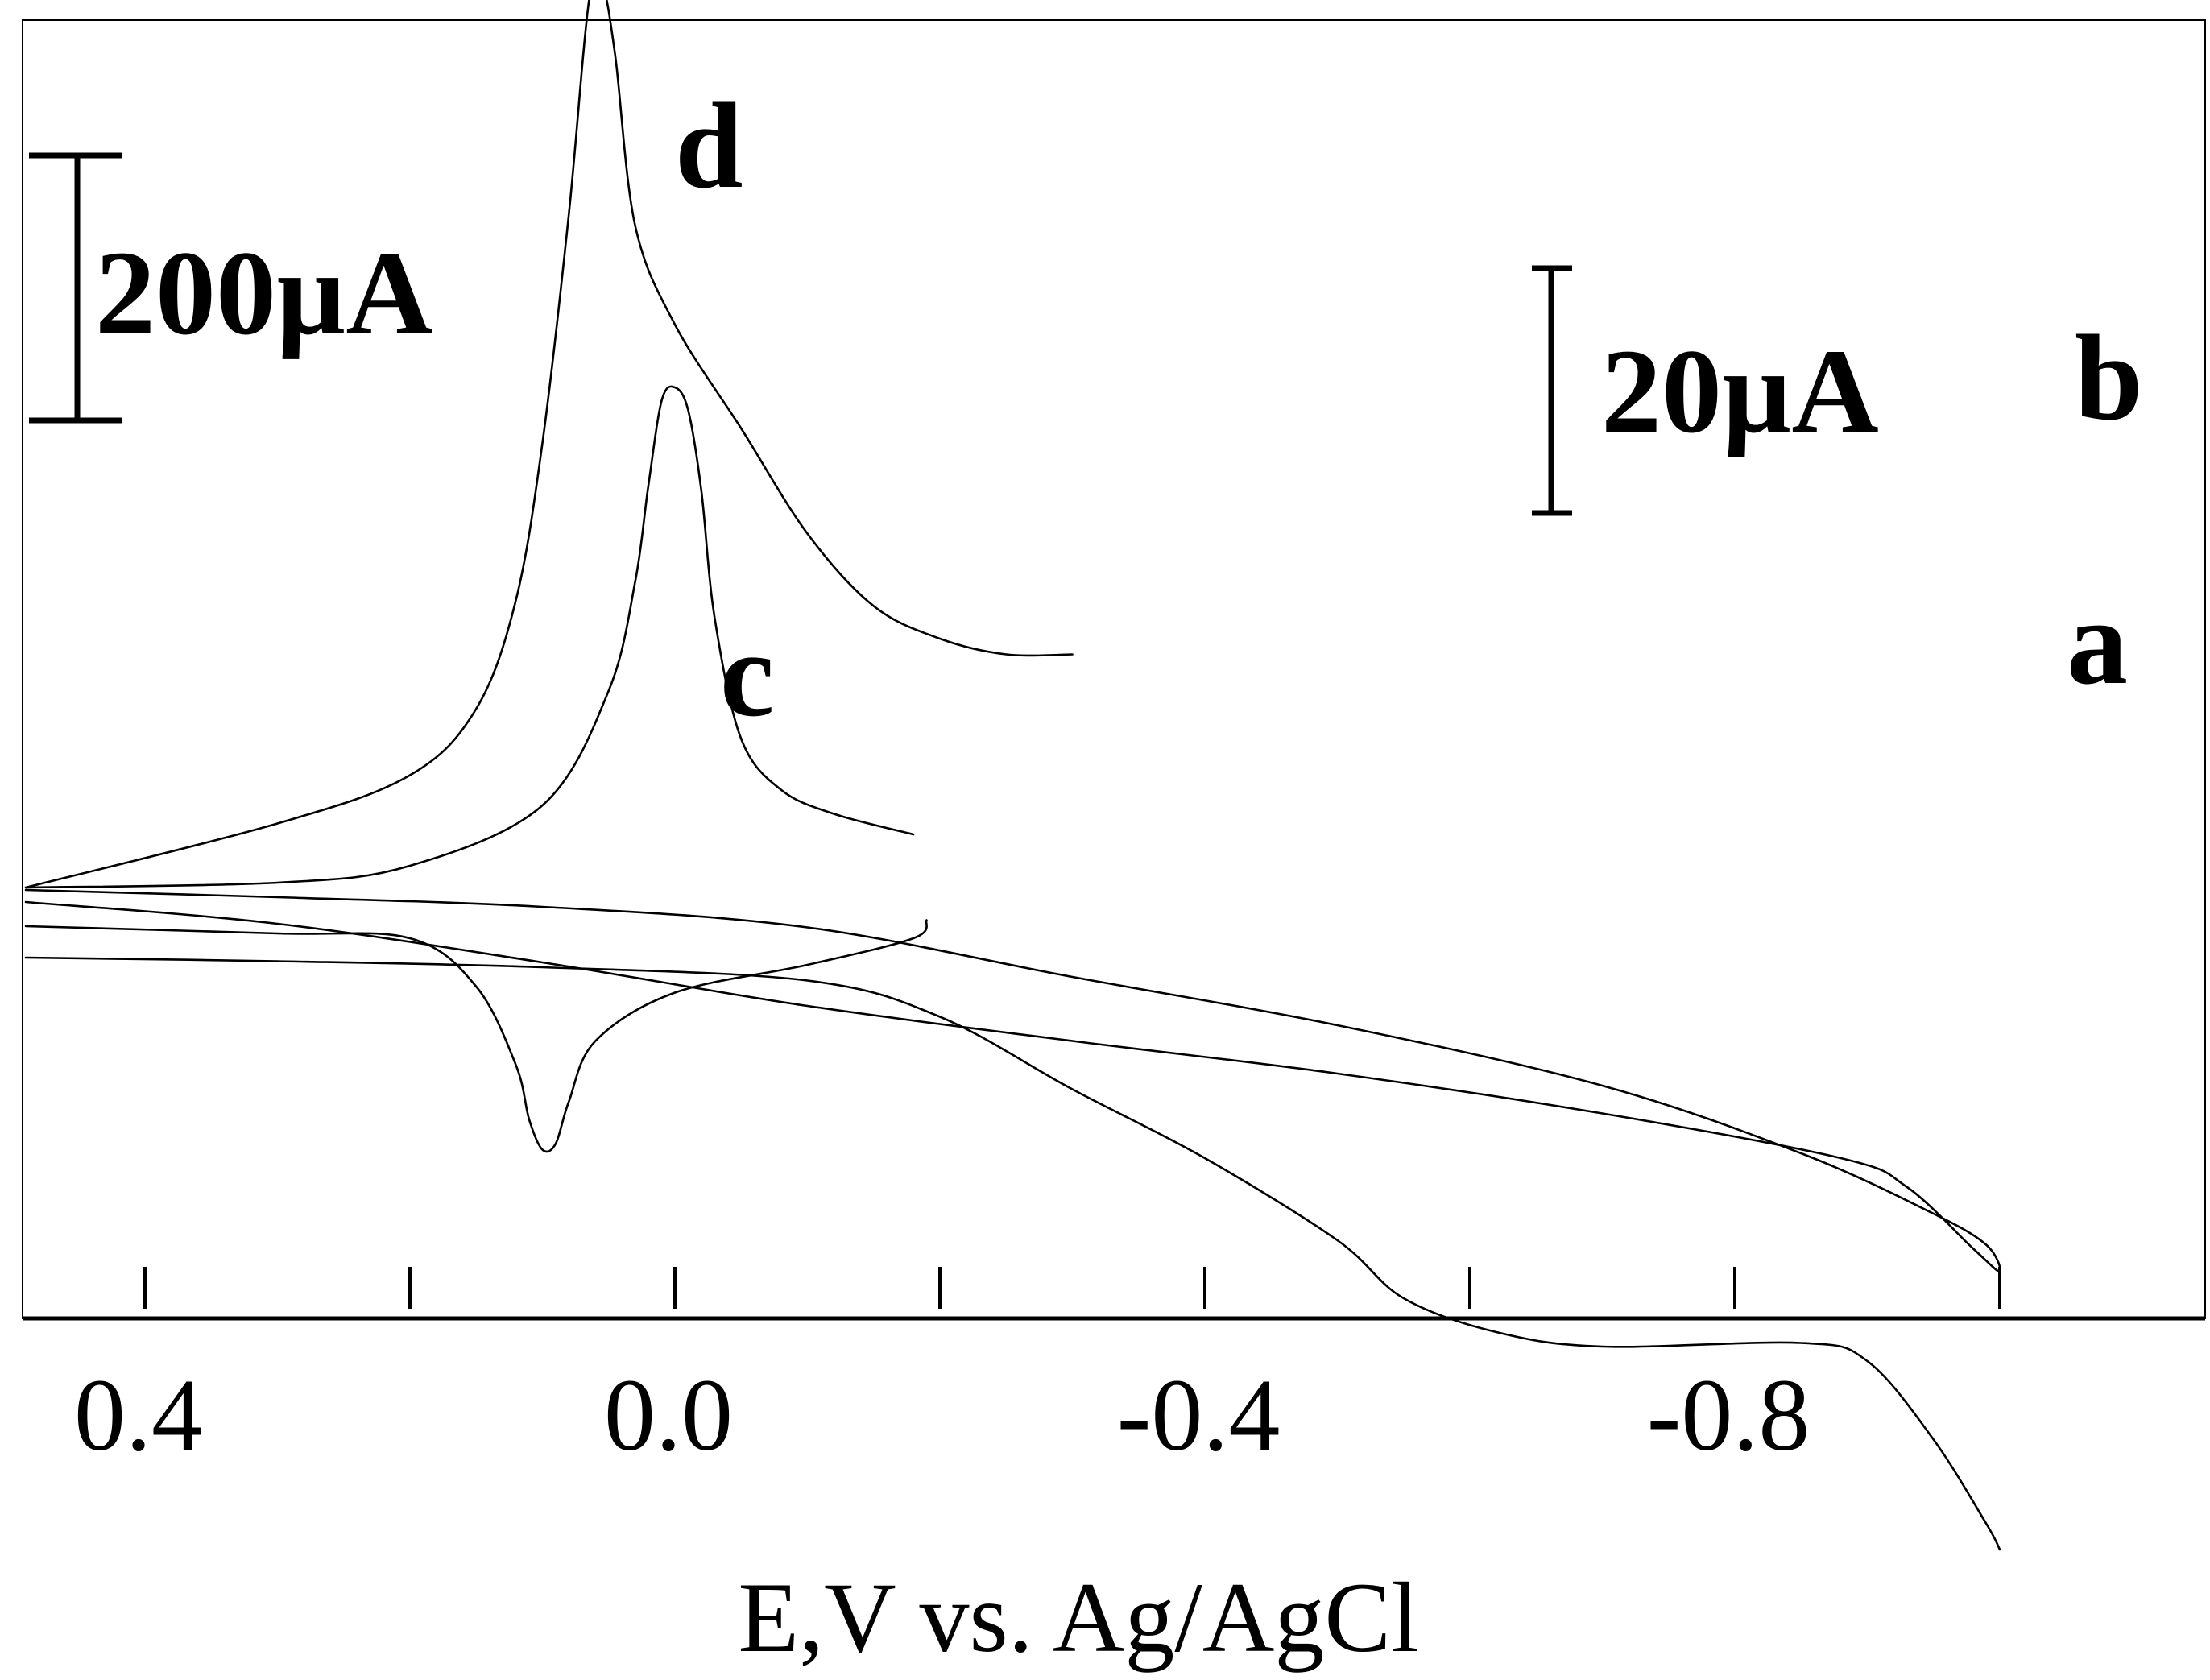  What do you see at coordinates (709, 145) in the screenshot?
I see `curve-label-d: d` at bounding box center [709, 145].